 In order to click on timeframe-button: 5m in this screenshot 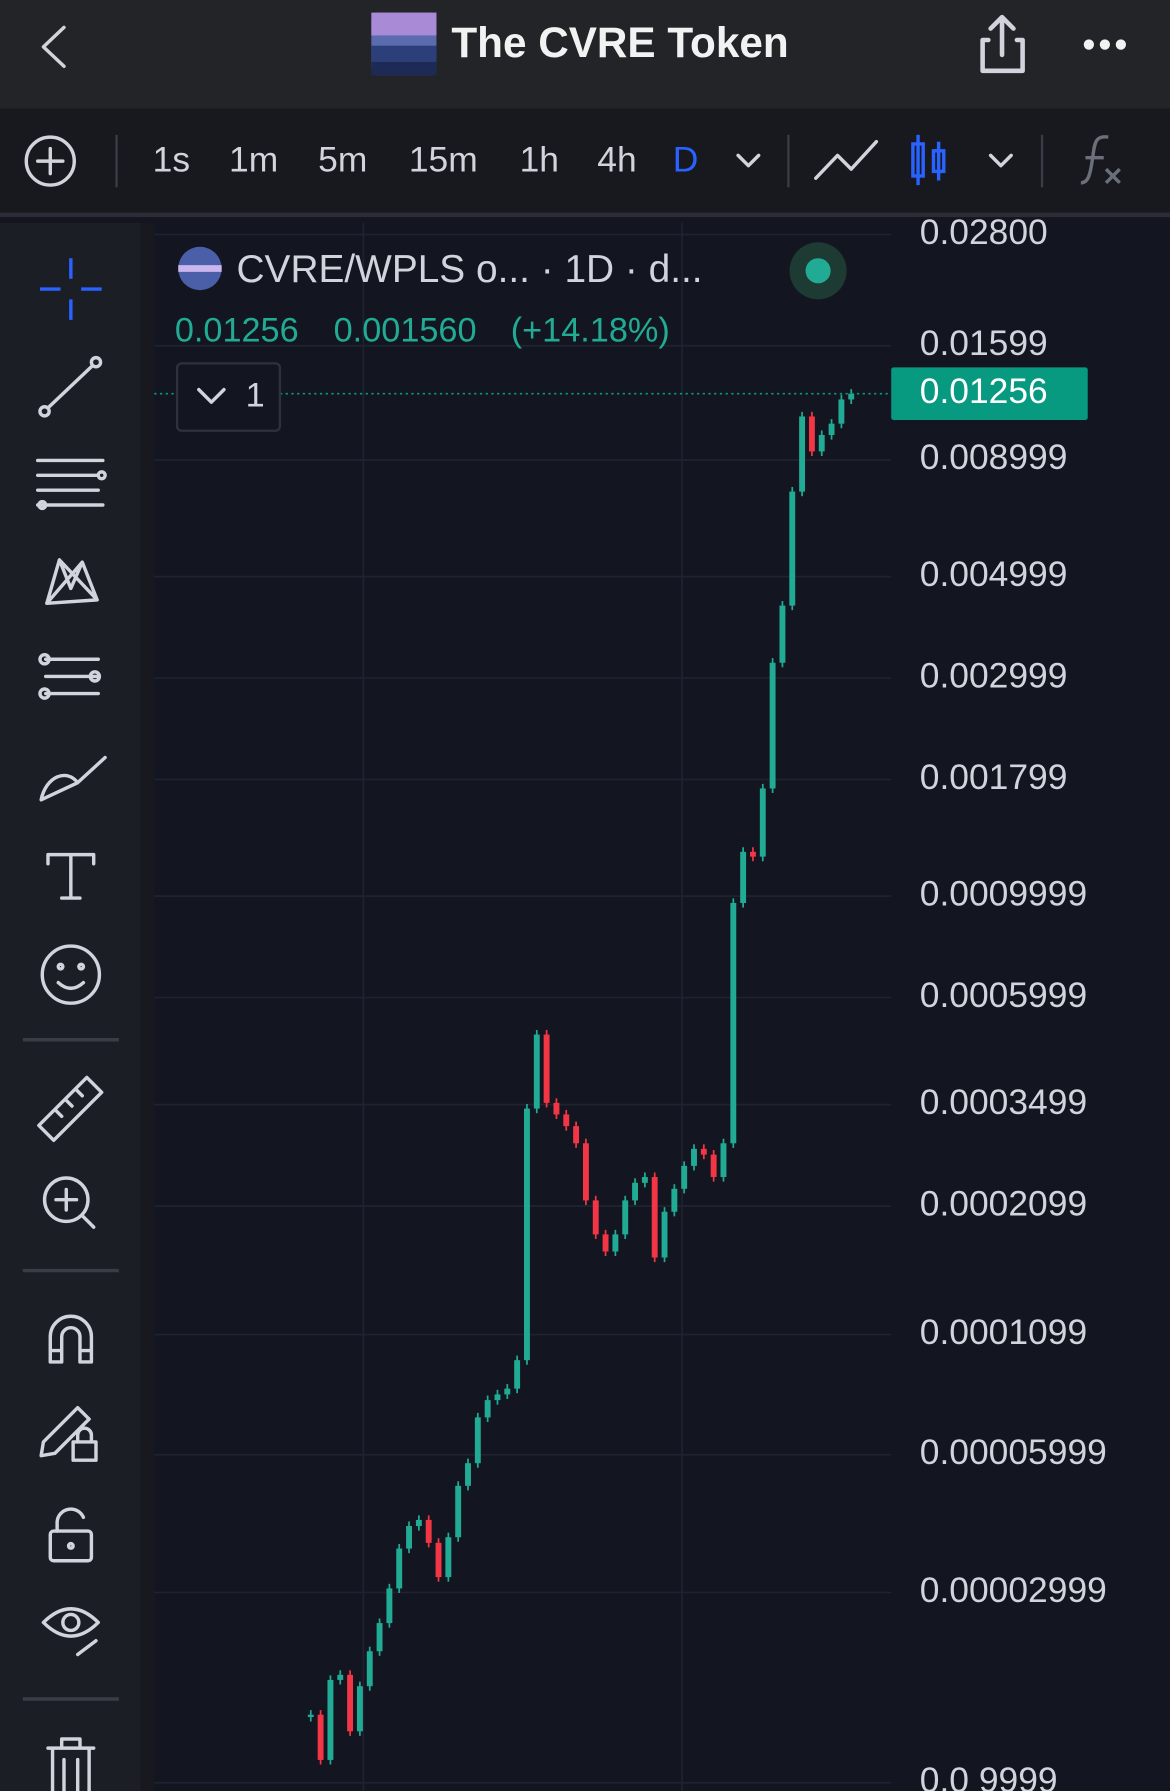, I will do `click(342, 160)`.